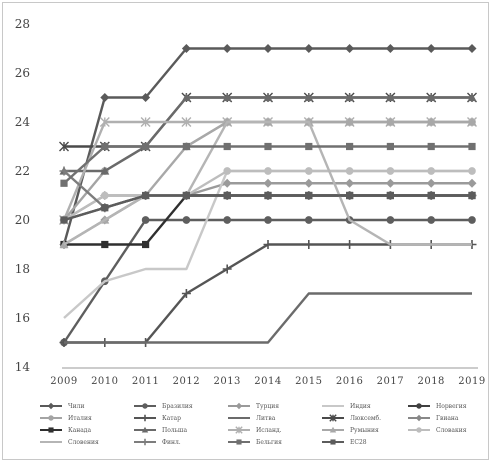 The height and width of the screenshot is (464, 493). What do you see at coordinates (186, 381) in the screenshot?
I see `x-tick-label: 2012` at bounding box center [186, 381].